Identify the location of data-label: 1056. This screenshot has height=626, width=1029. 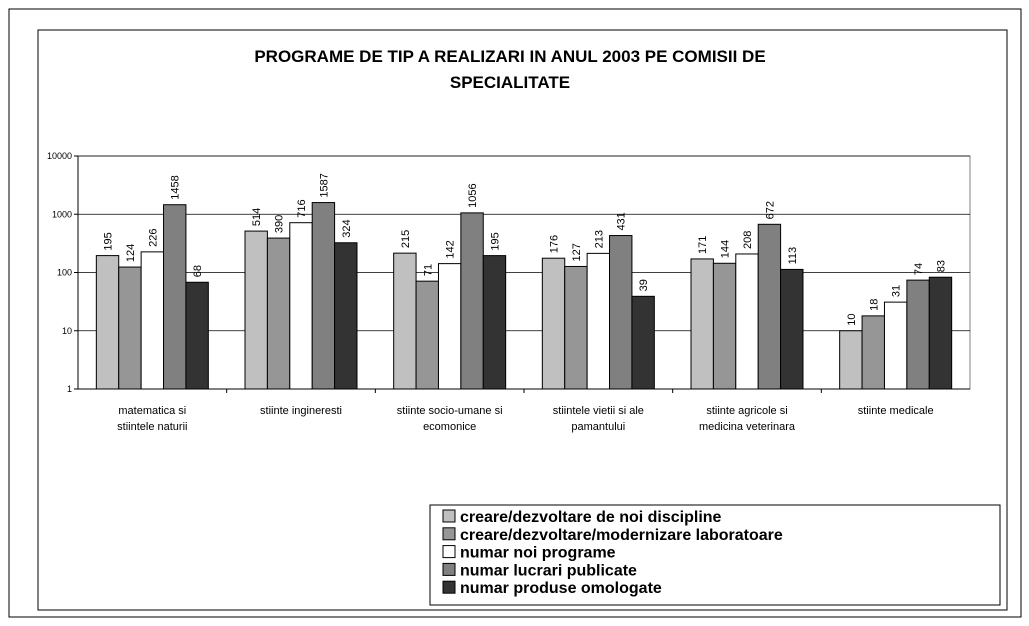
(473, 195).